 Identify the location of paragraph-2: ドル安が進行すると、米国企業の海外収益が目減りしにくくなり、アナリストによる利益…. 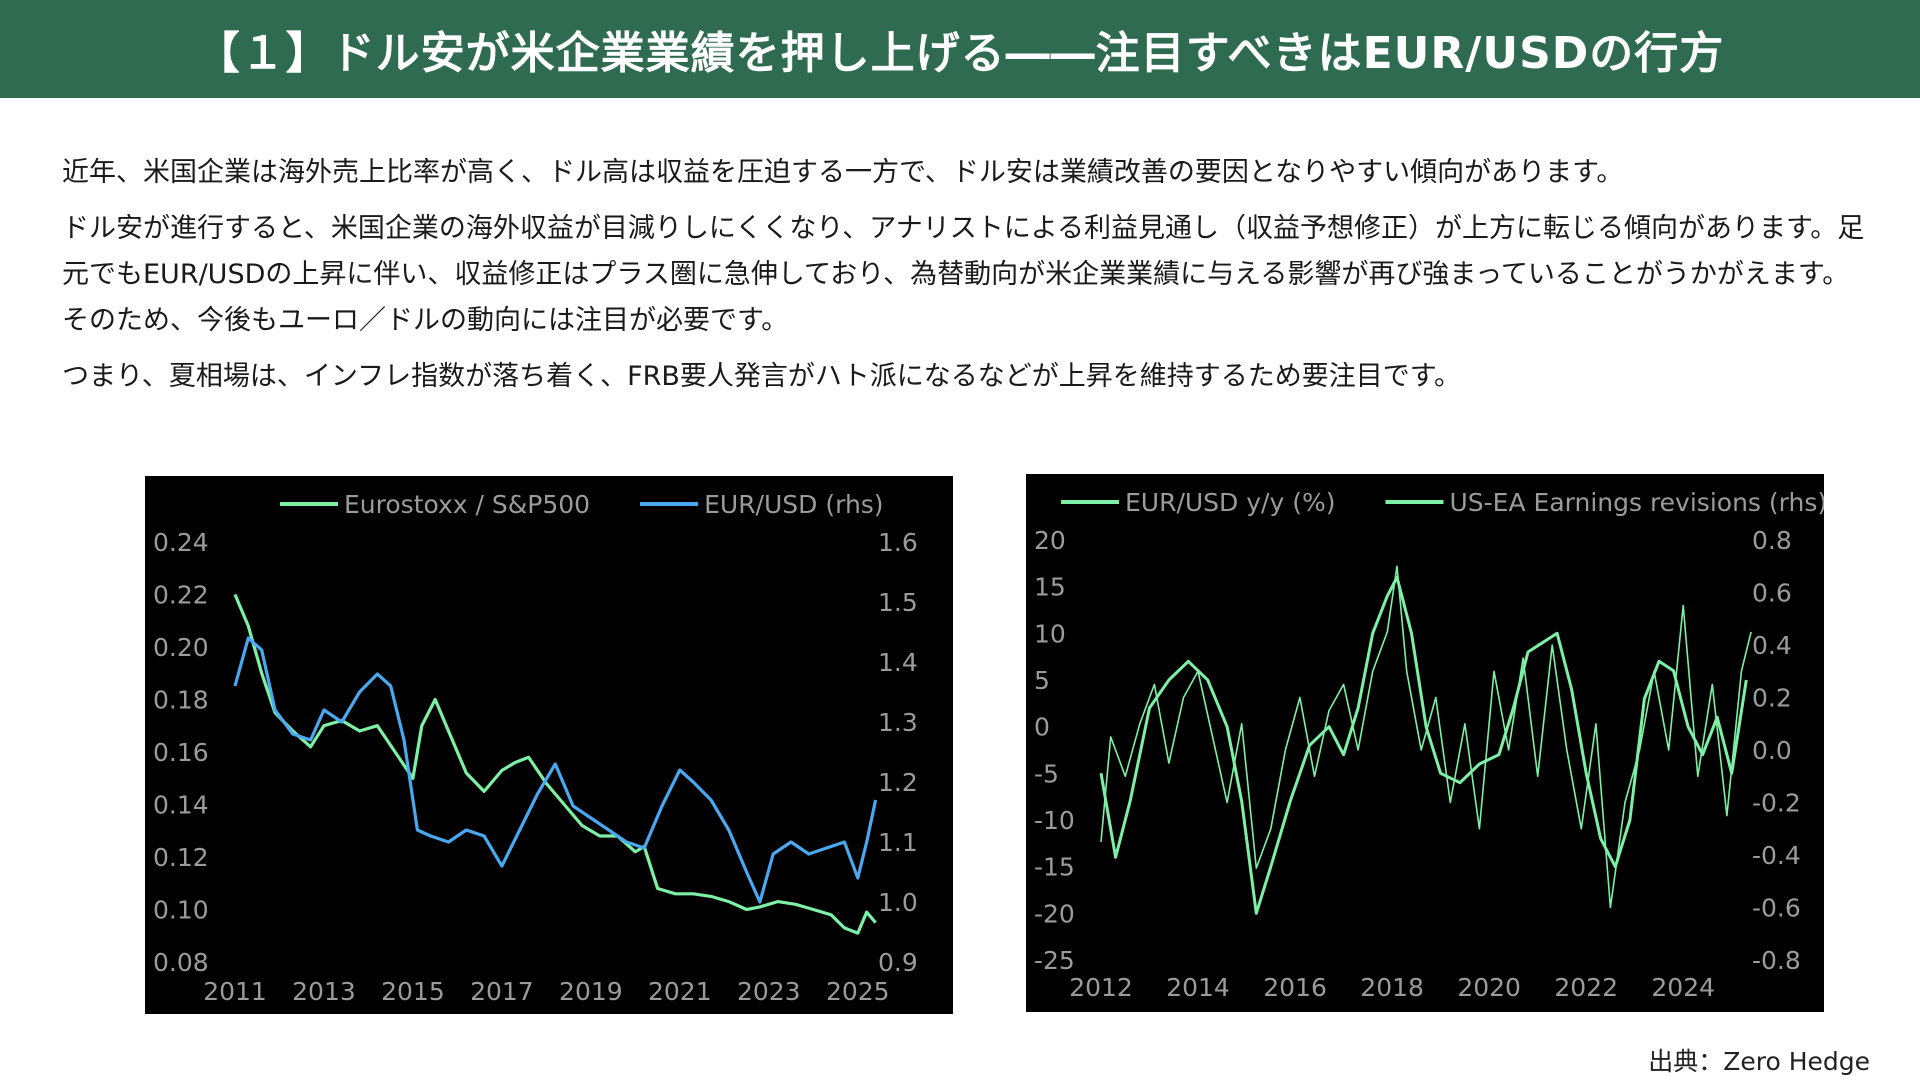
(963, 274).